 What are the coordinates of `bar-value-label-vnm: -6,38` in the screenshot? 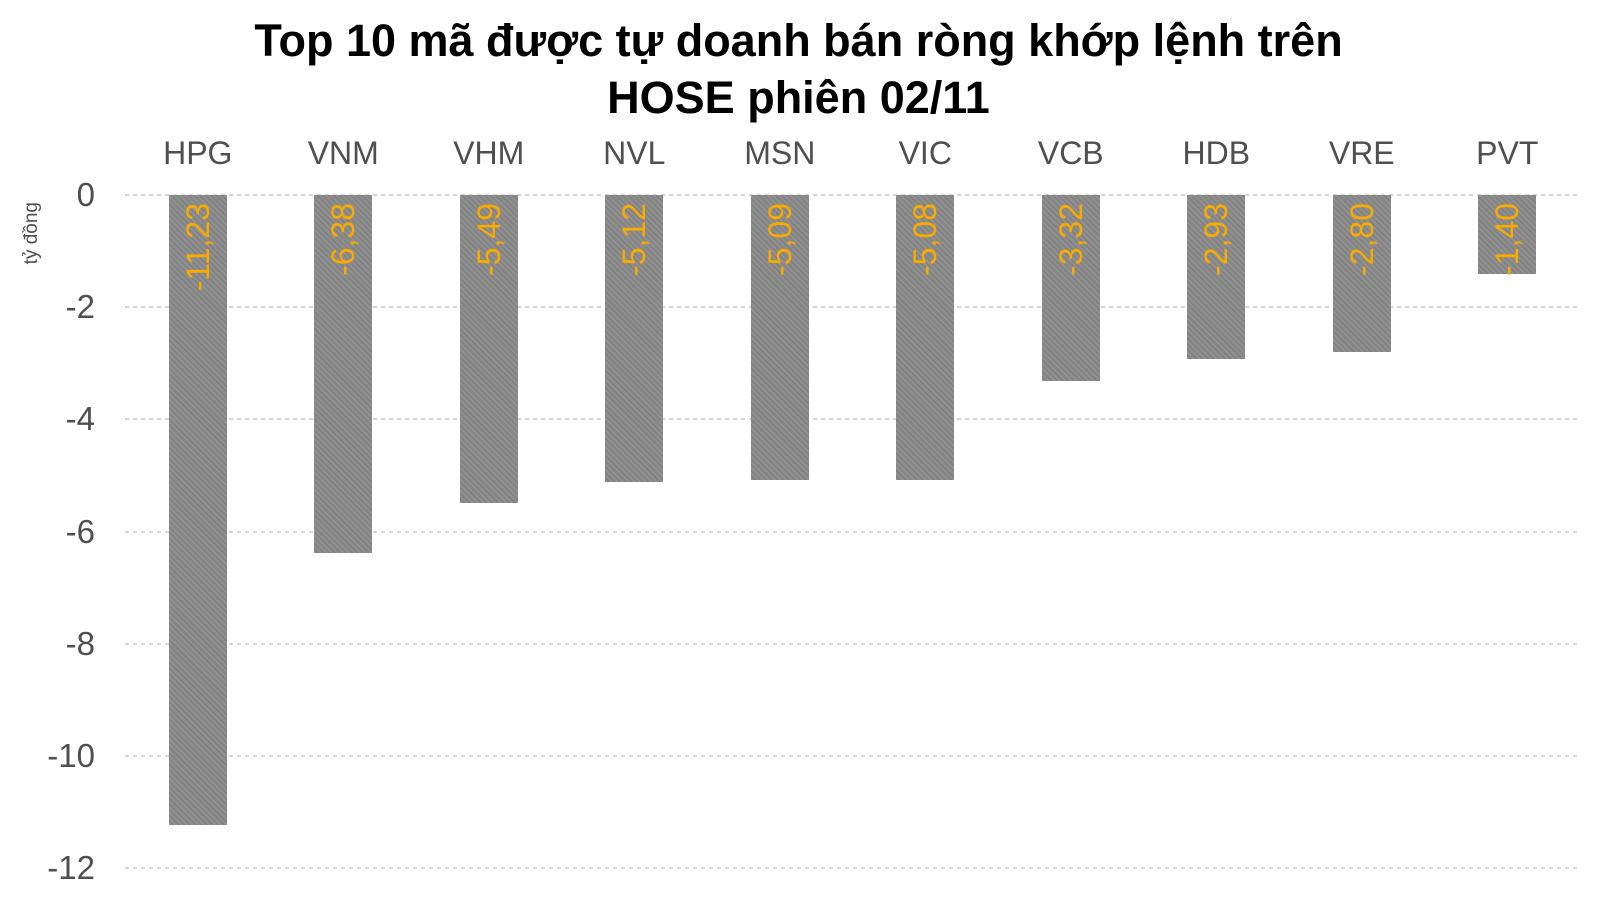 It's located at (343, 239).